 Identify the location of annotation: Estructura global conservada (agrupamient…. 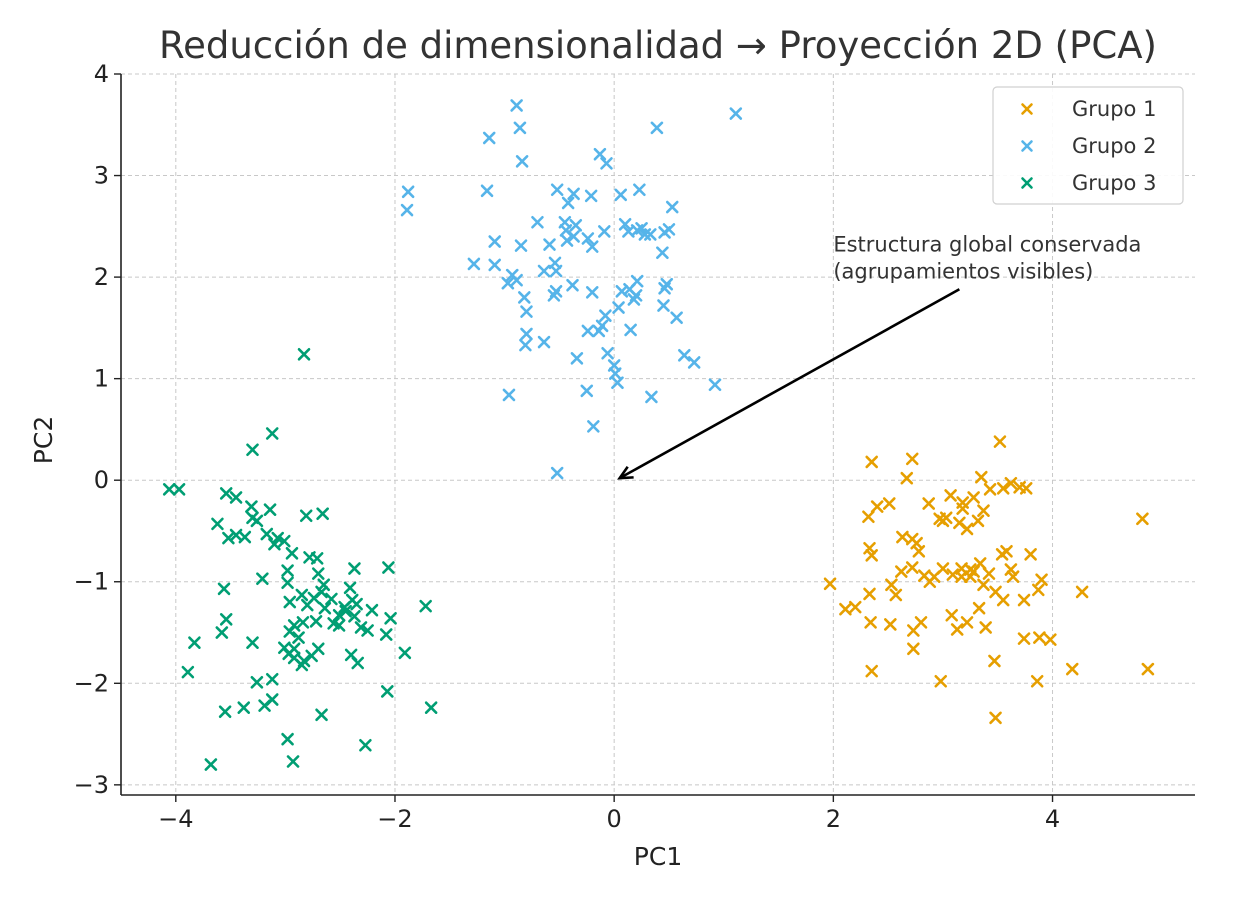
(879, 356).